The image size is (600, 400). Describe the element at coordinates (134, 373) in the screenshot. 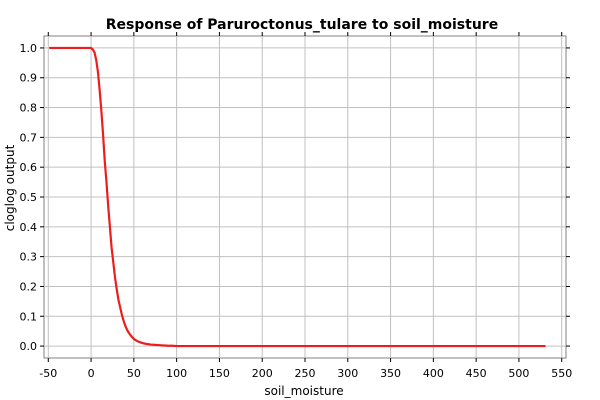

I see `x-tick-label: 50` at that location.